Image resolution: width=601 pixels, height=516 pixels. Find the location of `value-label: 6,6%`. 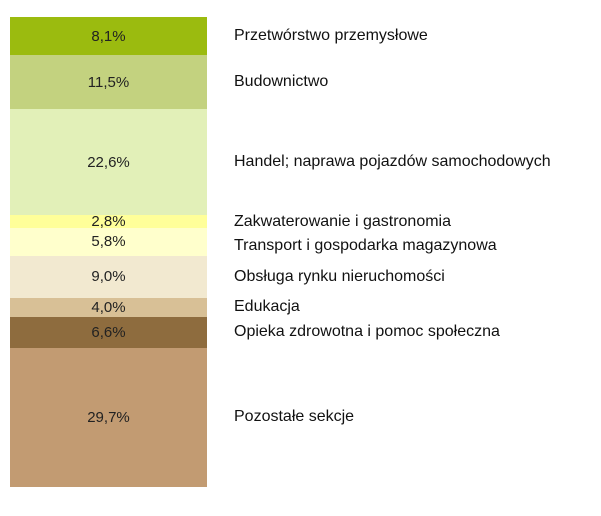

value-label: 6,6% is located at coordinates (108, 332).